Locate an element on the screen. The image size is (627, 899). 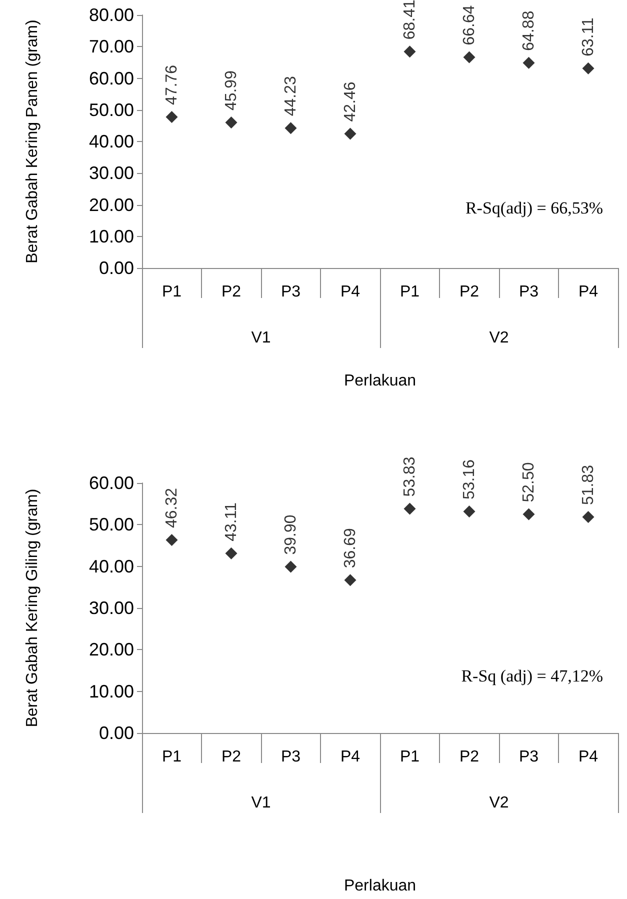
data-label: 51.83 is located at coordinates (588, 485).